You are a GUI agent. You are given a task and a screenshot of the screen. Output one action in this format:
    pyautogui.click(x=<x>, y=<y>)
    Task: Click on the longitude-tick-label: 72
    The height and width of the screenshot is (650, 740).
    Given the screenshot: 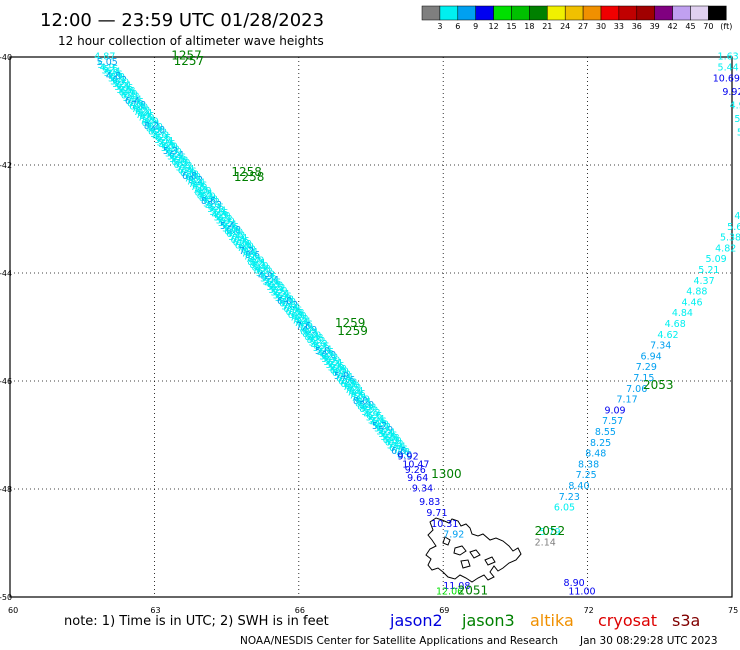 What is the action you would take?
    pyautogui.click(x=589, y=610)
    